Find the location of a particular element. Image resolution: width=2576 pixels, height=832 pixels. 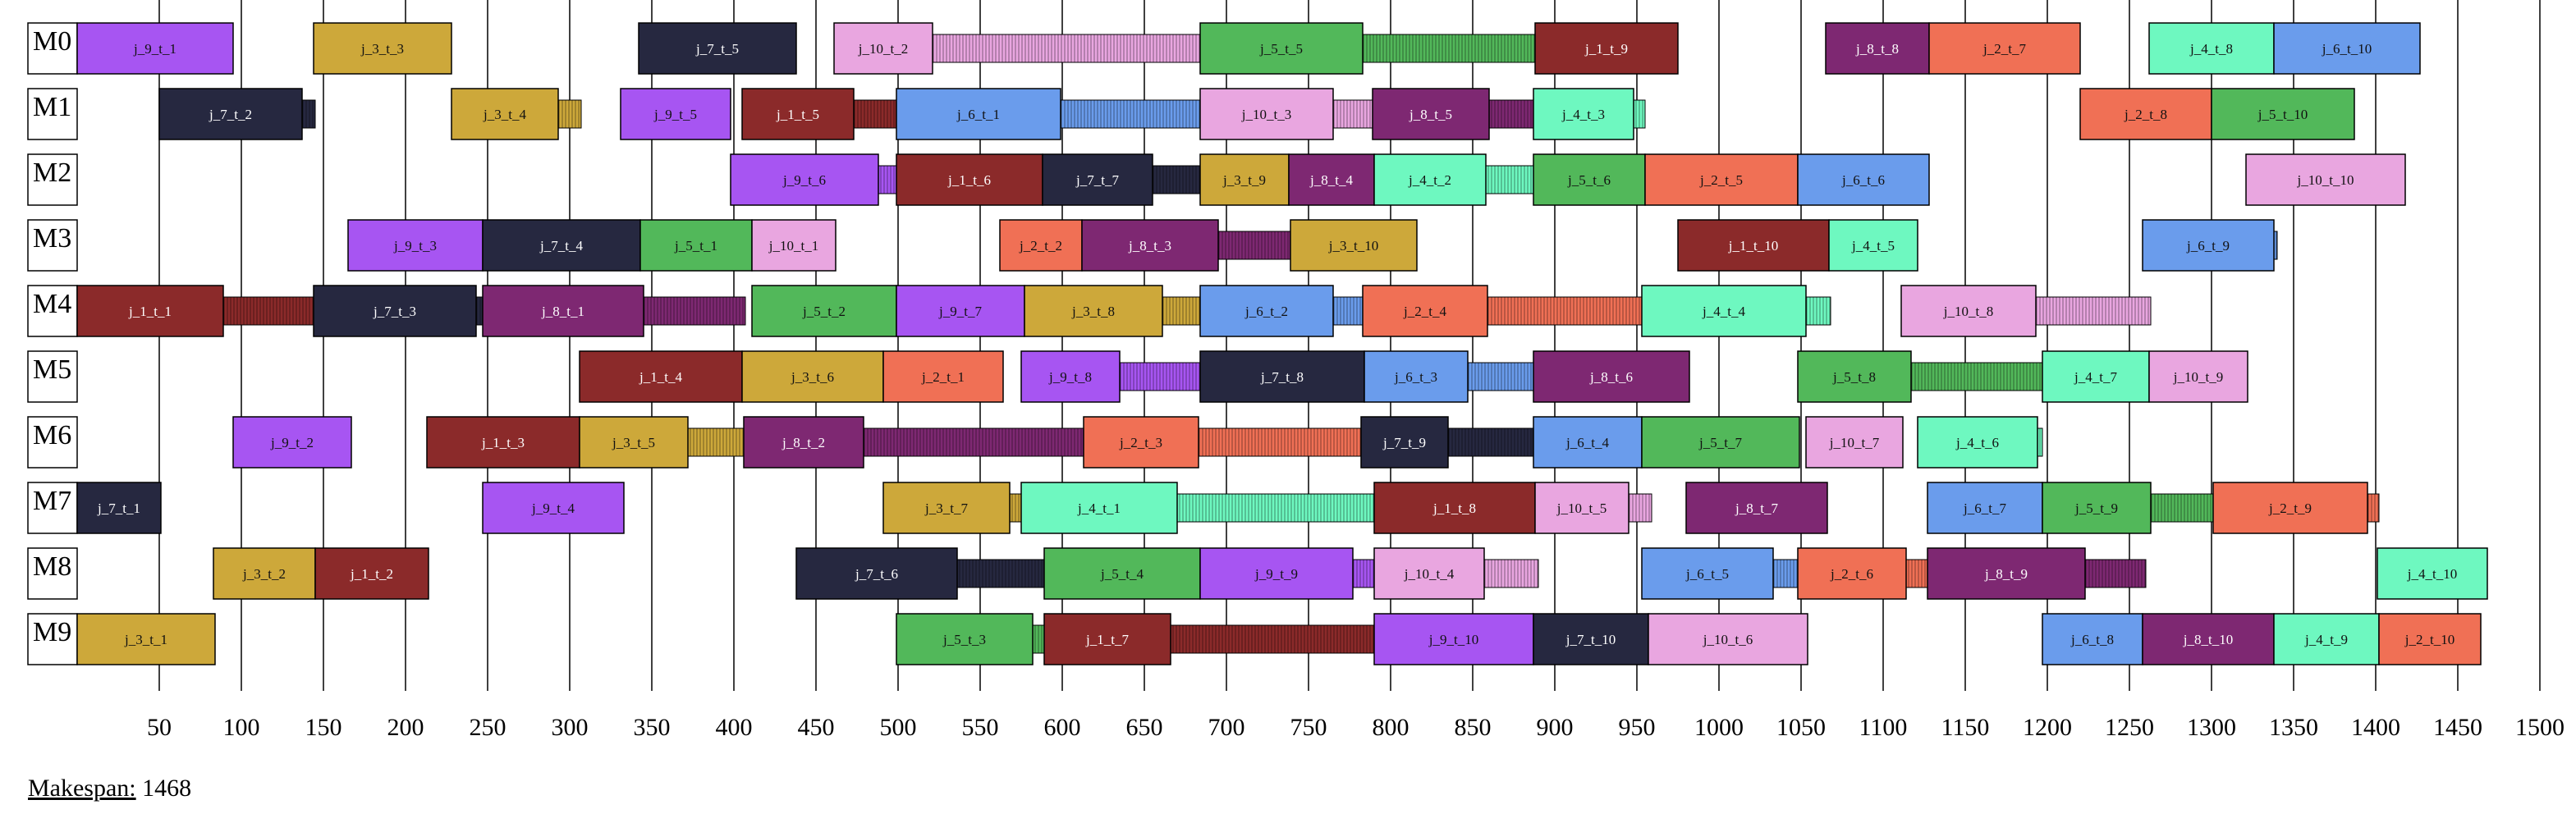

operation-label: j_3_t_8 is located at coordinates (1093, 311).